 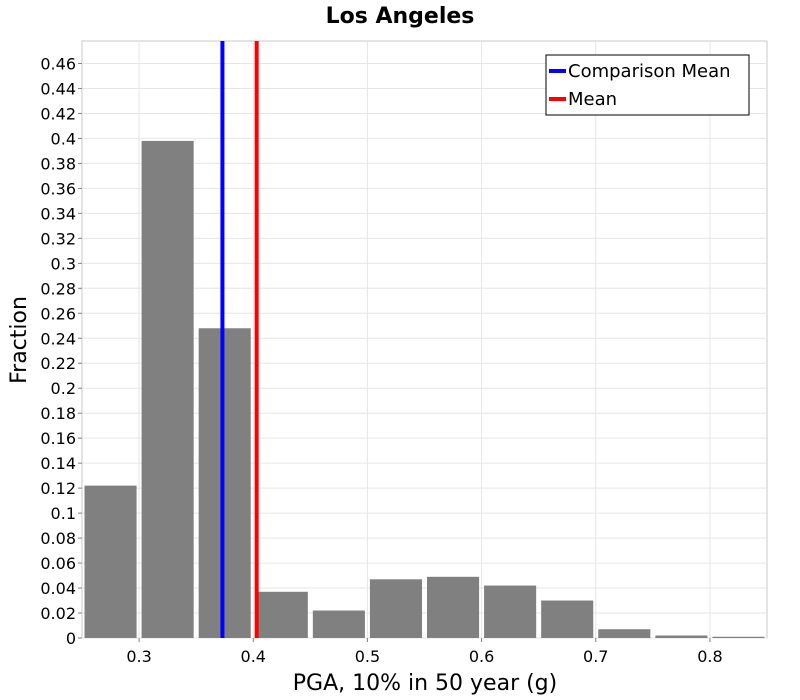 What do you see at coordinates (367, 656) in the screenshot?
I see `x-tick-label: 0.5` at bounding box center [367, 656].